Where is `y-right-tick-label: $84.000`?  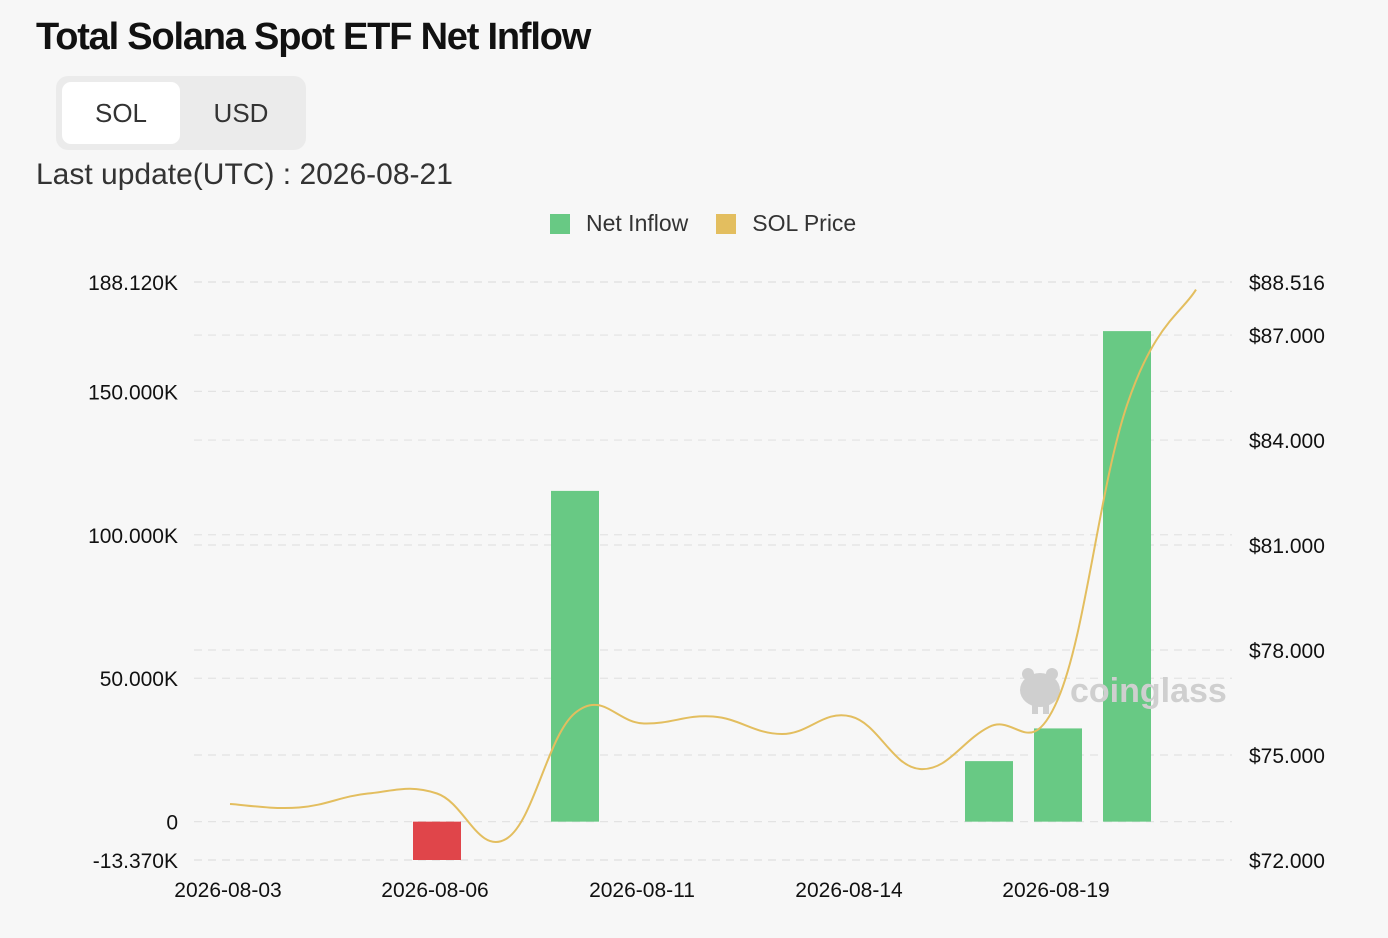 y-right-tick-label: $84.000 is located at coordinates (1287, 441).